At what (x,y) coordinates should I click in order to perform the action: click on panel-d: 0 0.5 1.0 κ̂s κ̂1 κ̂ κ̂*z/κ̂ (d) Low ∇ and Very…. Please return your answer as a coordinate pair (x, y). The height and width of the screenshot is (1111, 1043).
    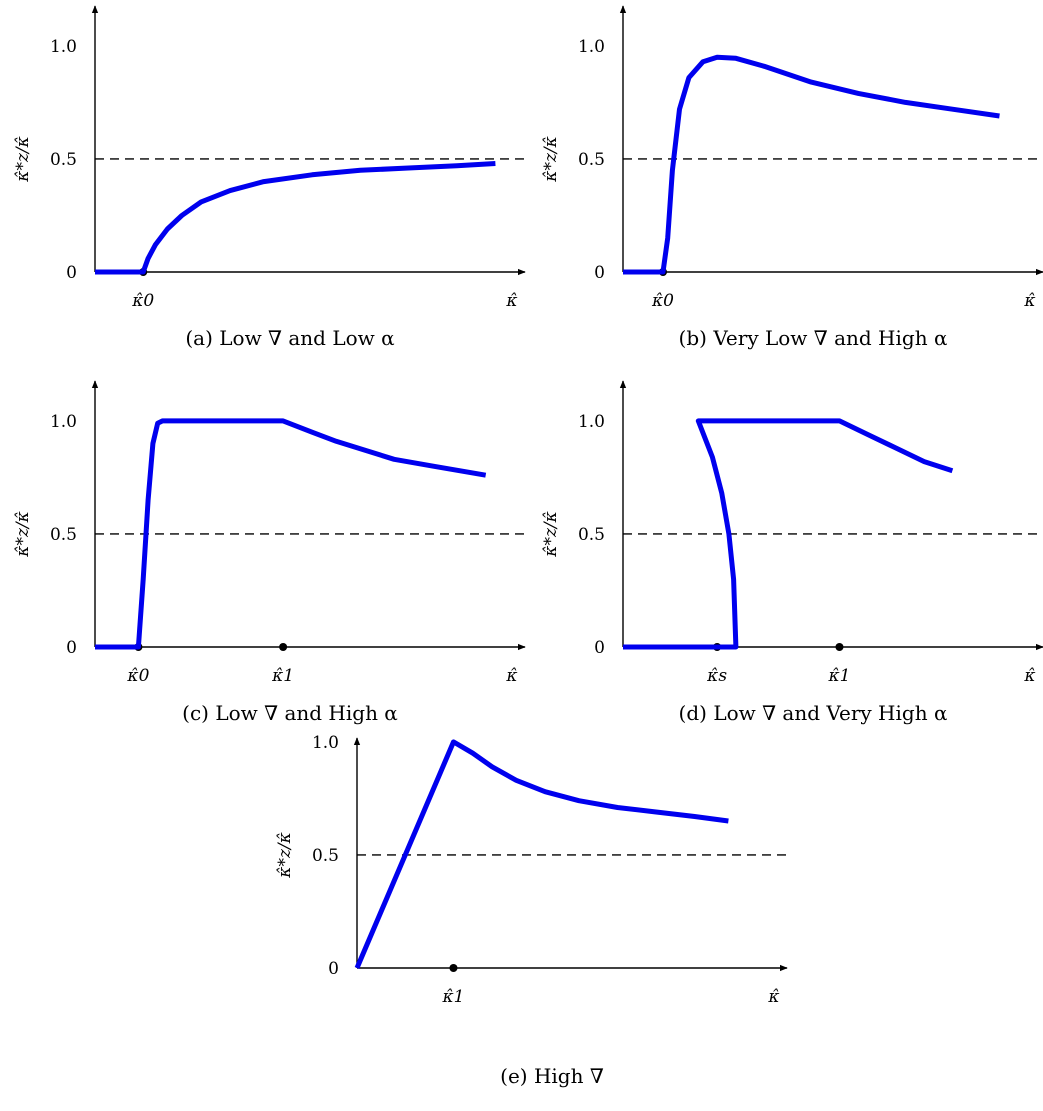
    Looking at the image, I should click on (792, 552).